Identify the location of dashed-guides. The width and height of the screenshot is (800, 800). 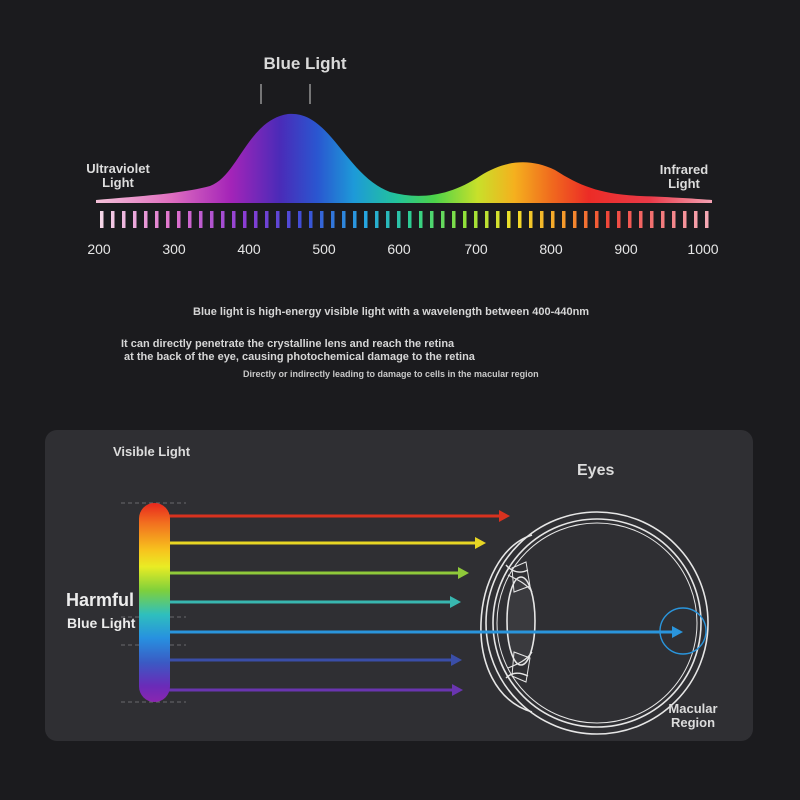
(153, 602).